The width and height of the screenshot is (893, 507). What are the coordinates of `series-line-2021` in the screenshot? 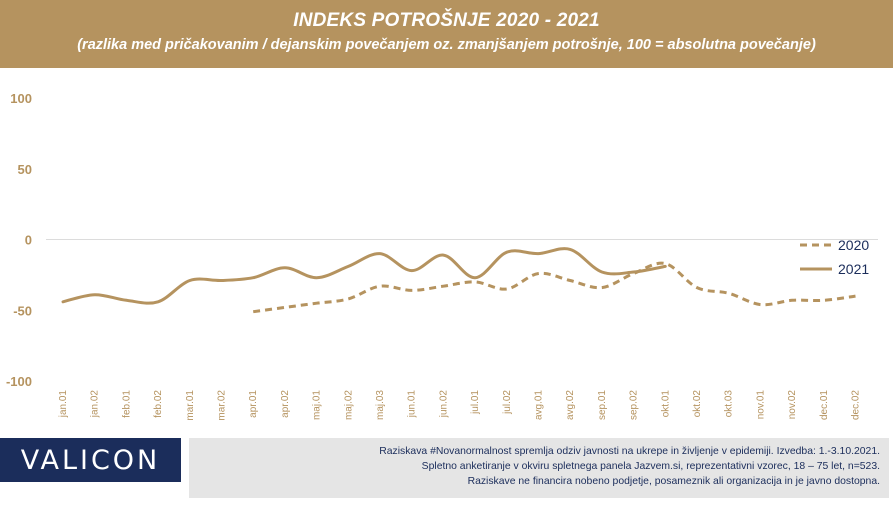 It's located at (364, 276).